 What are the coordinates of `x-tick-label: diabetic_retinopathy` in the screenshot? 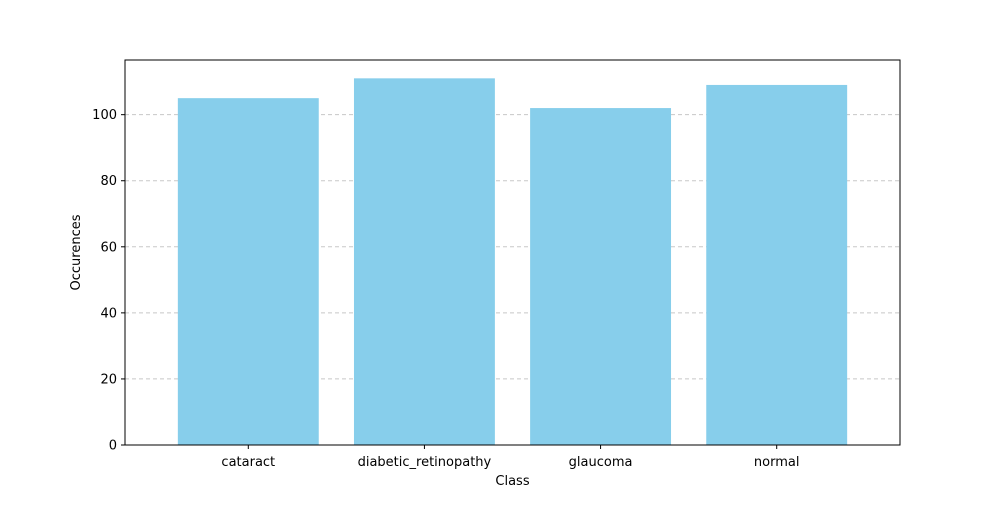 It's located at (425, 462).